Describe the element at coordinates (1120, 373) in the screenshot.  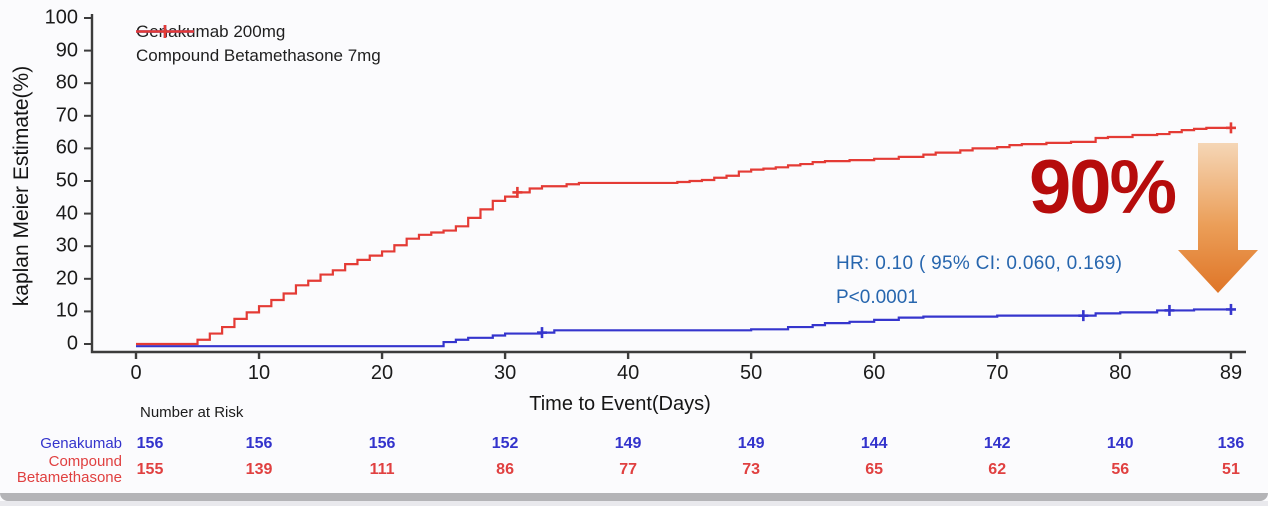
I see `x-tick-label: 80` at that location.